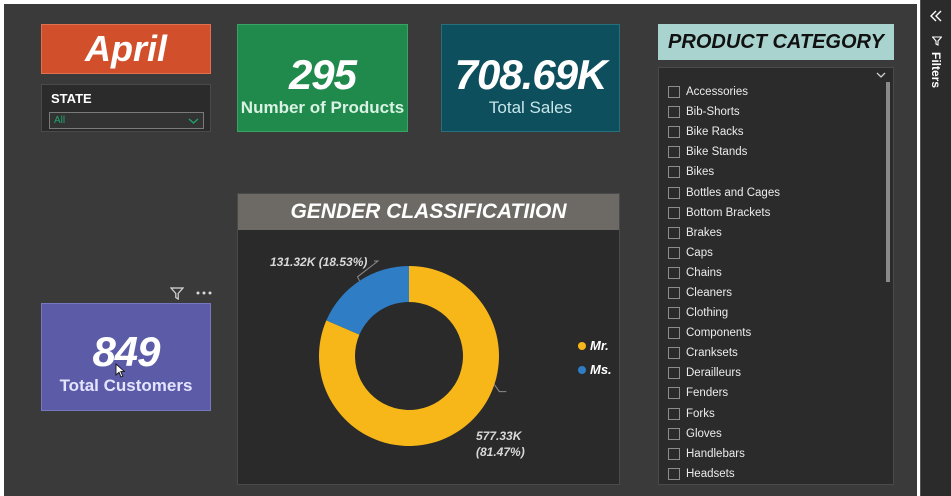 Image resolution: width=951 pixels, height=496 pixels. I want to click on sales-kpi-value: 708.69K, so click(531, 74).